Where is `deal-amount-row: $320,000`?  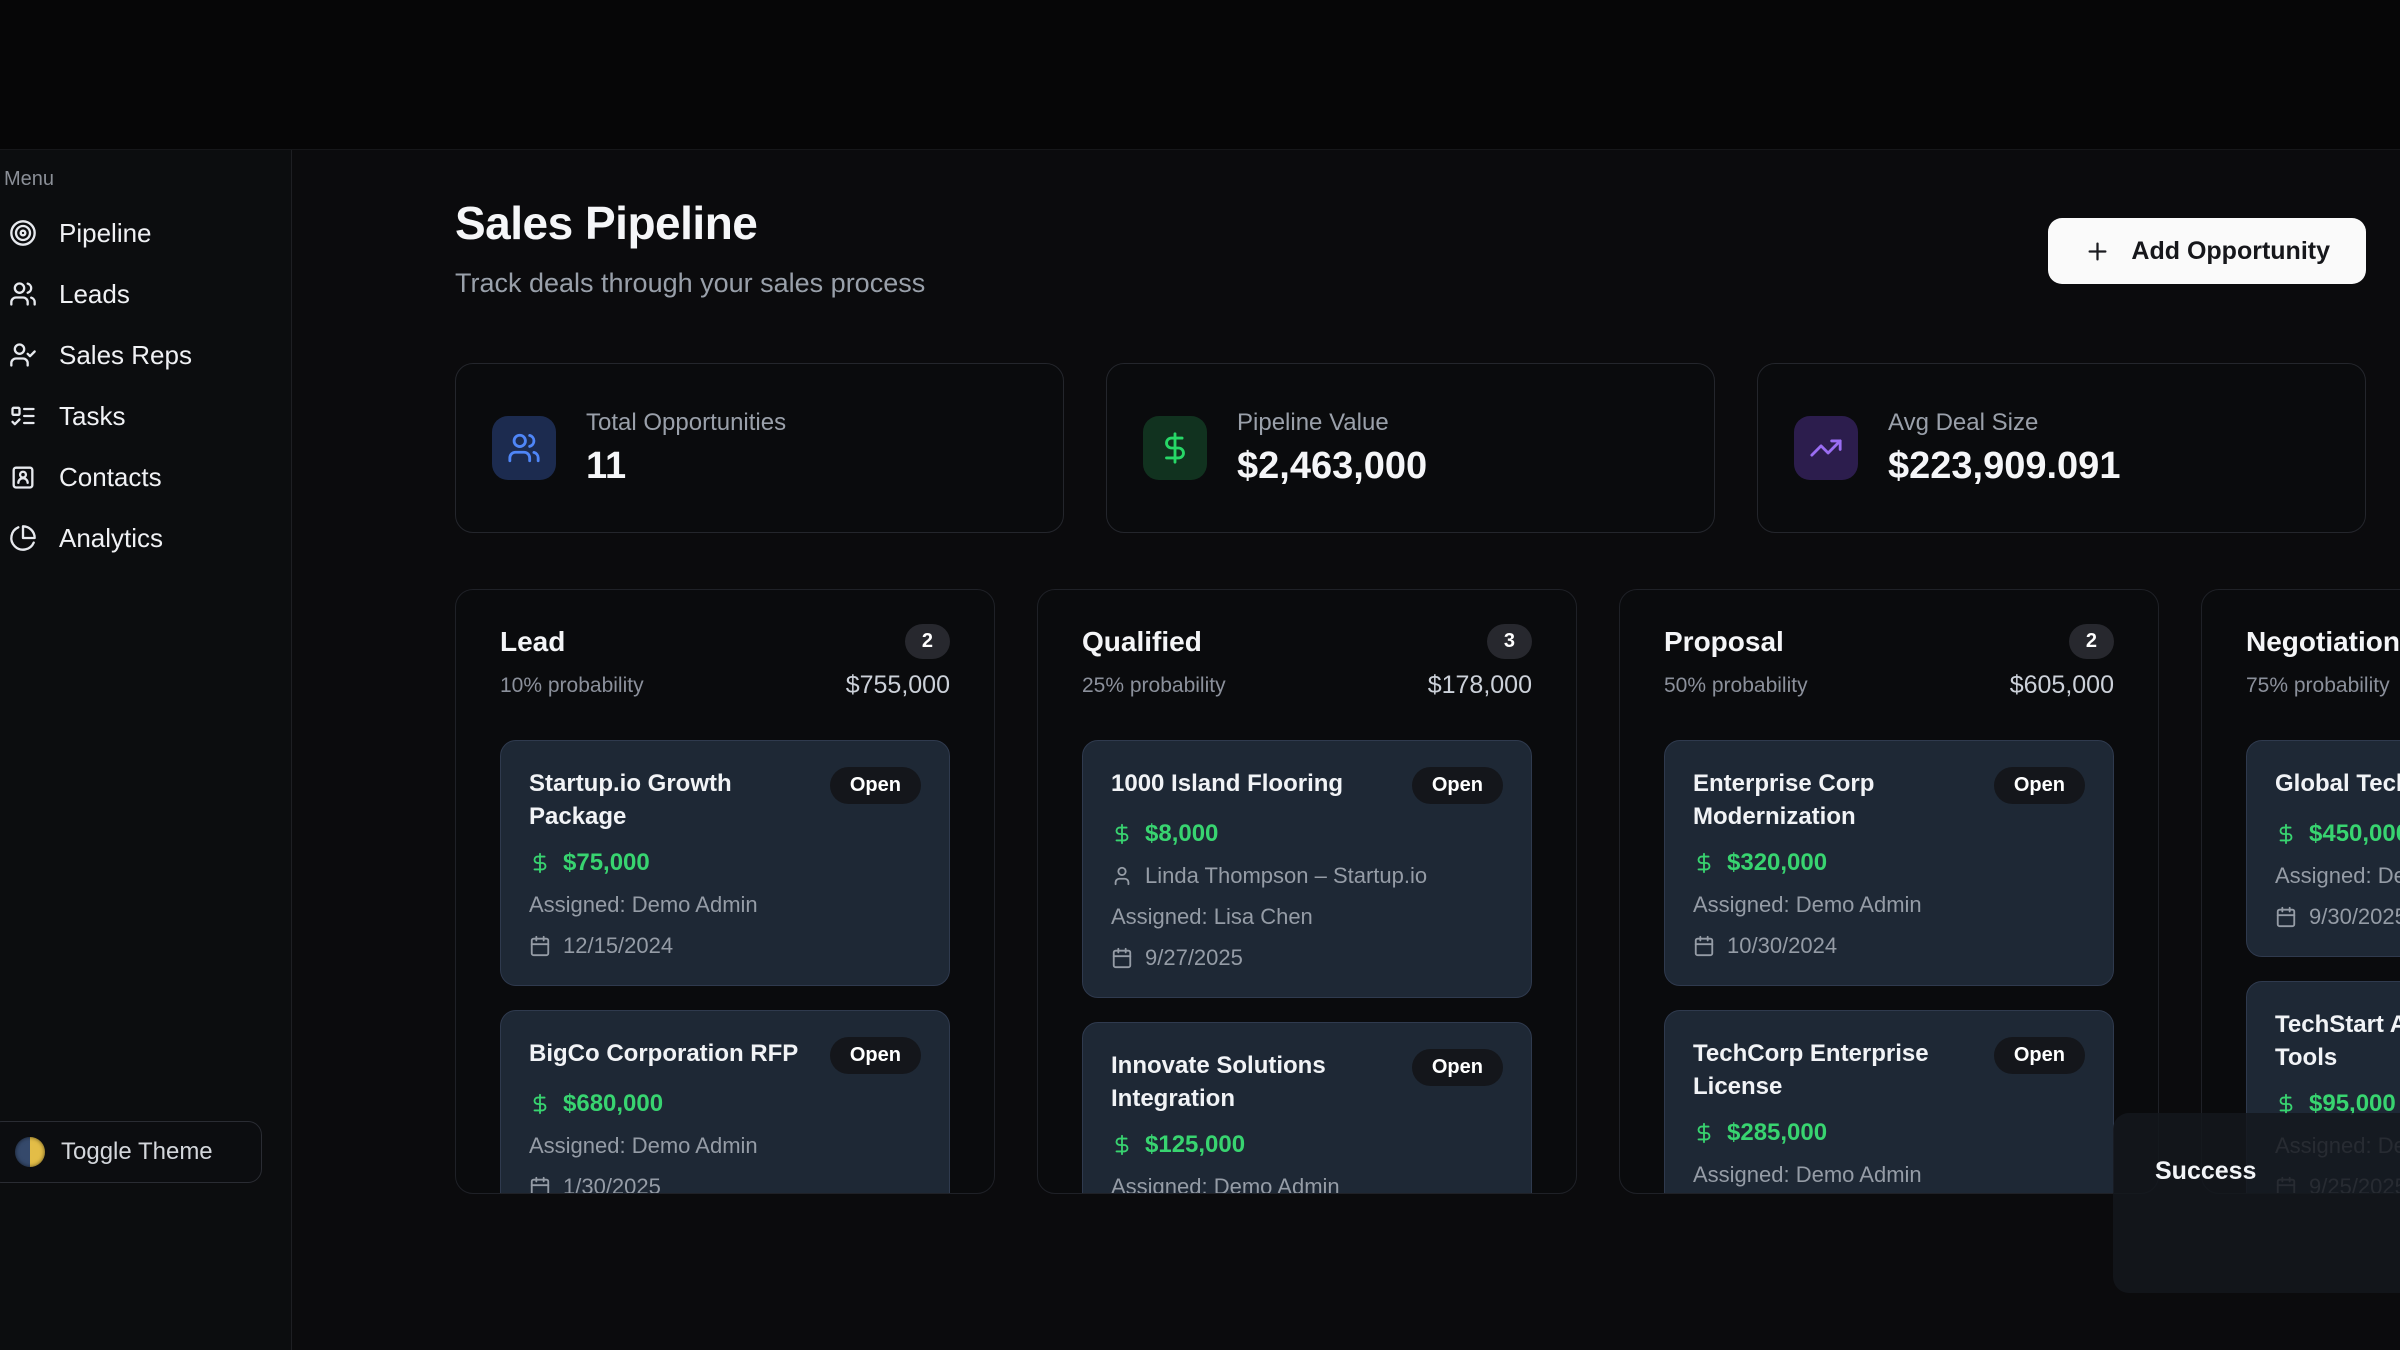
deal-amount-row: $320,000 is located at coordinates (1889, 863).